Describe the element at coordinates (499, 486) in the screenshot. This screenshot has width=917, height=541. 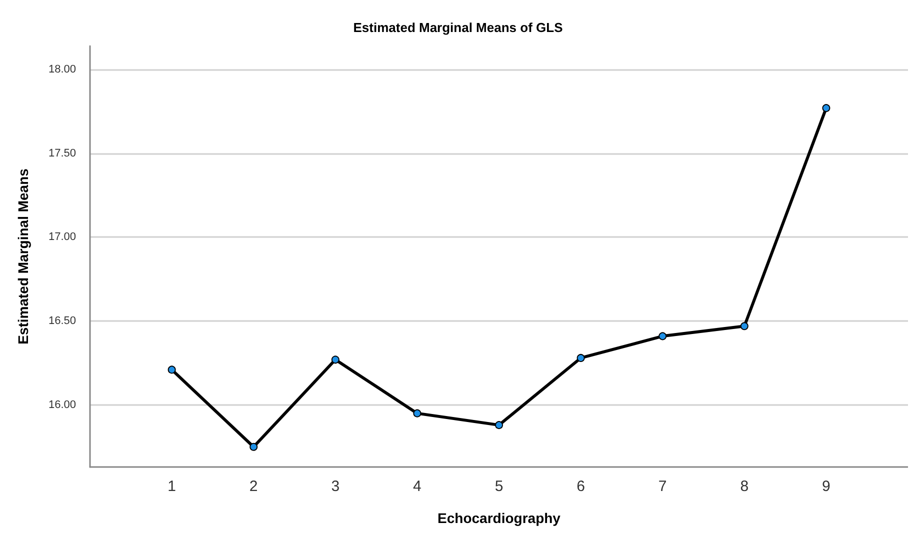
I see `x-tick-label: 5` at that location.